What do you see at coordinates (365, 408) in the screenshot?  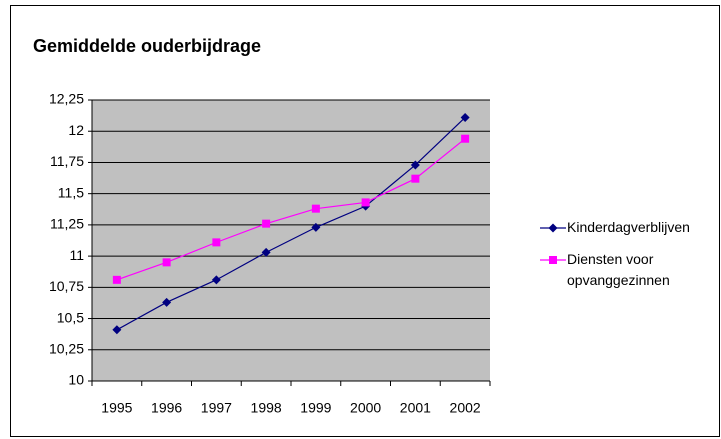 I see `x-tick-label: 2000` at bounding box center [365, 408].